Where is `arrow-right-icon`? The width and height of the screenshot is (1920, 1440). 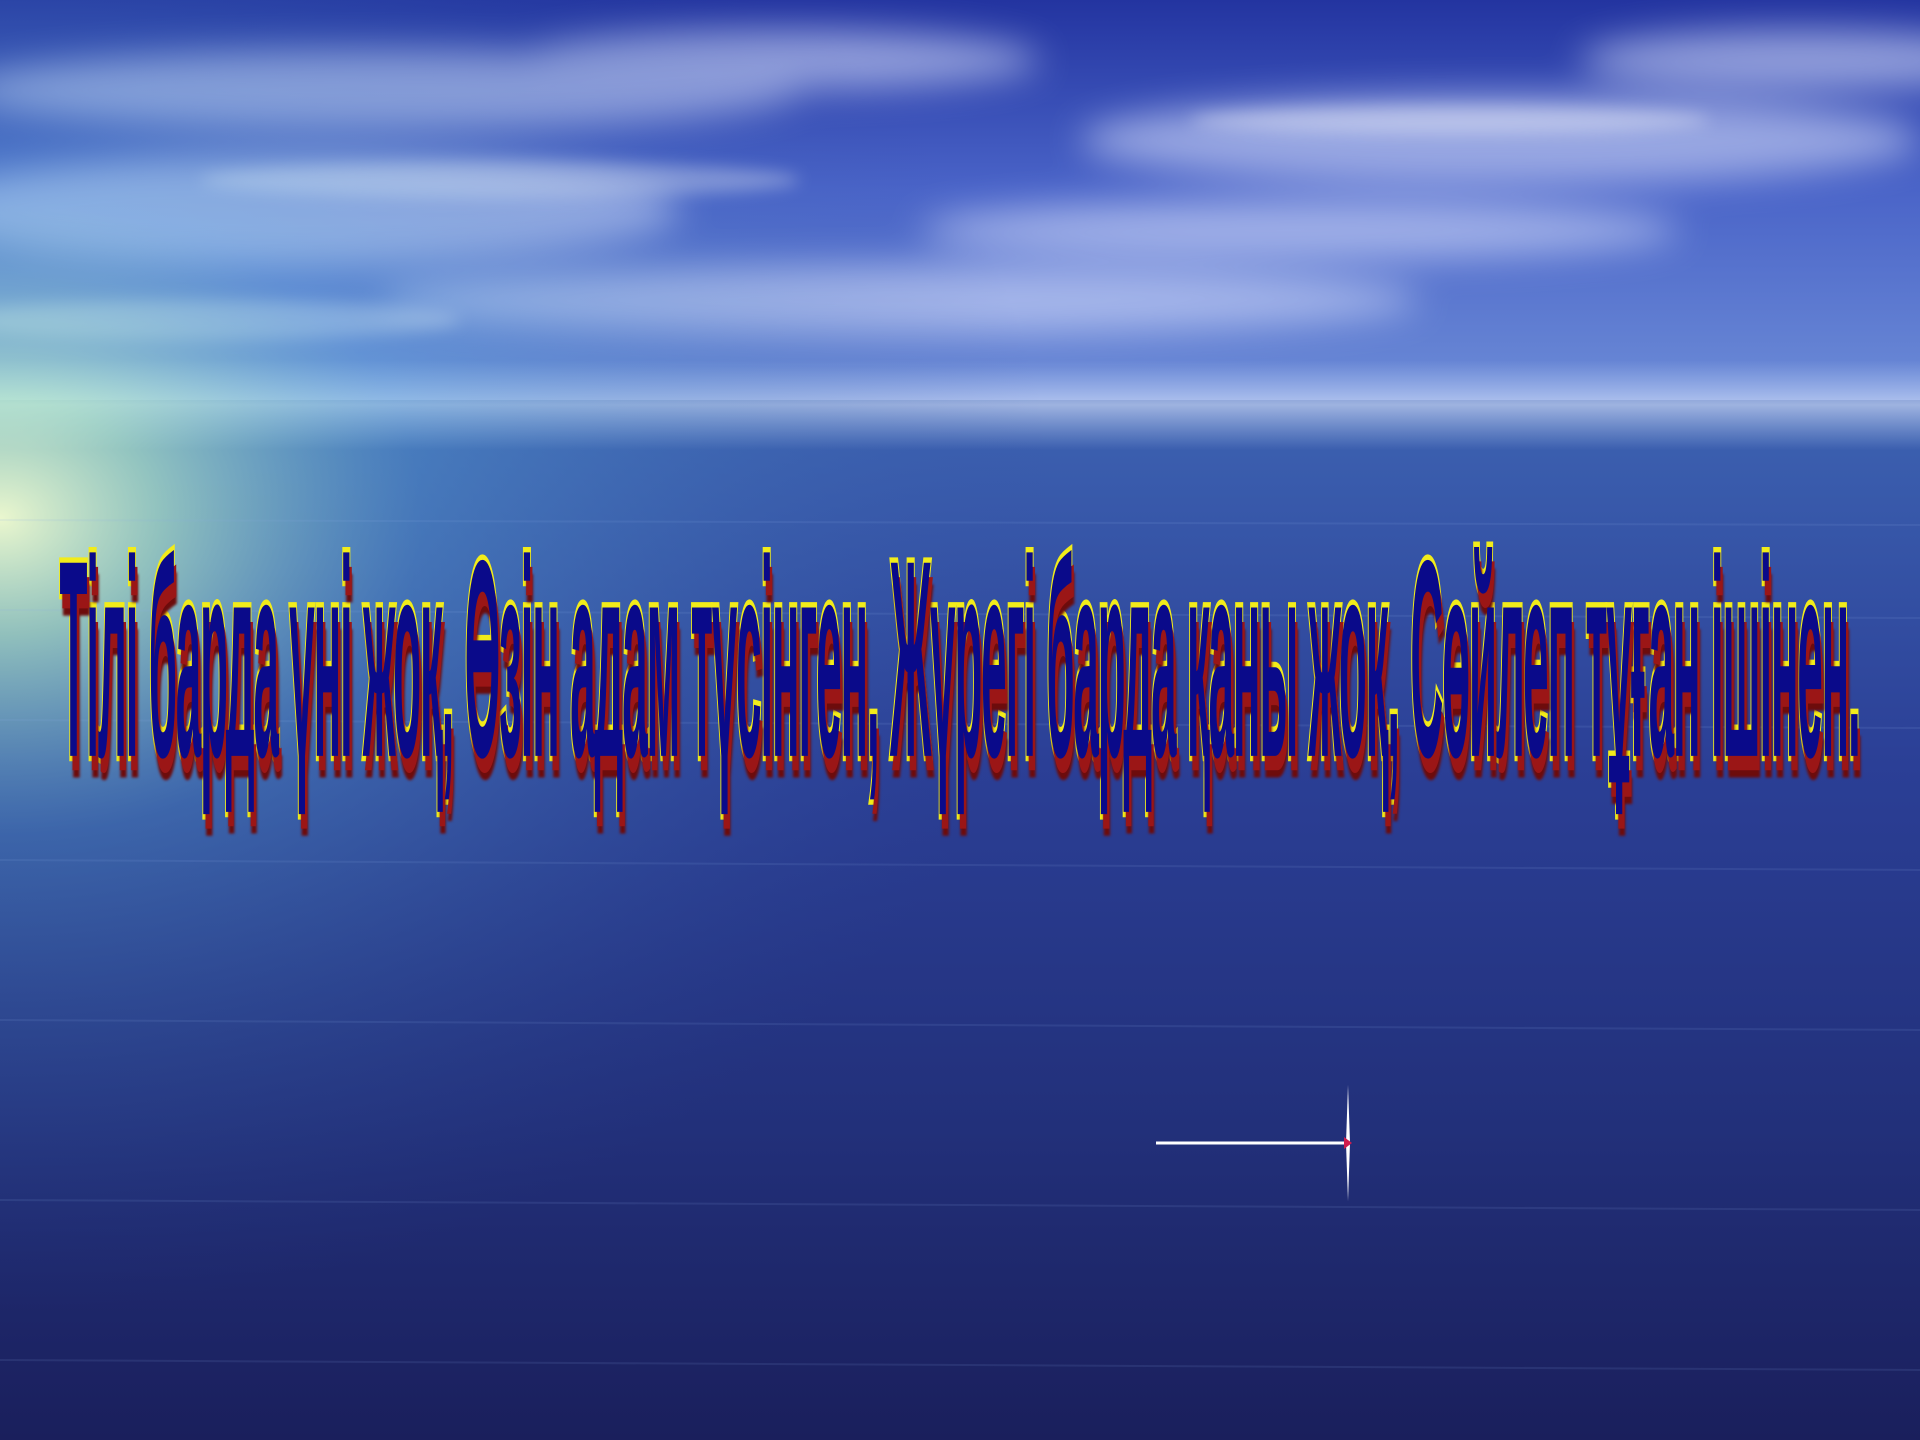
arrow-right-icon is located at coordinates (1255, 1140).